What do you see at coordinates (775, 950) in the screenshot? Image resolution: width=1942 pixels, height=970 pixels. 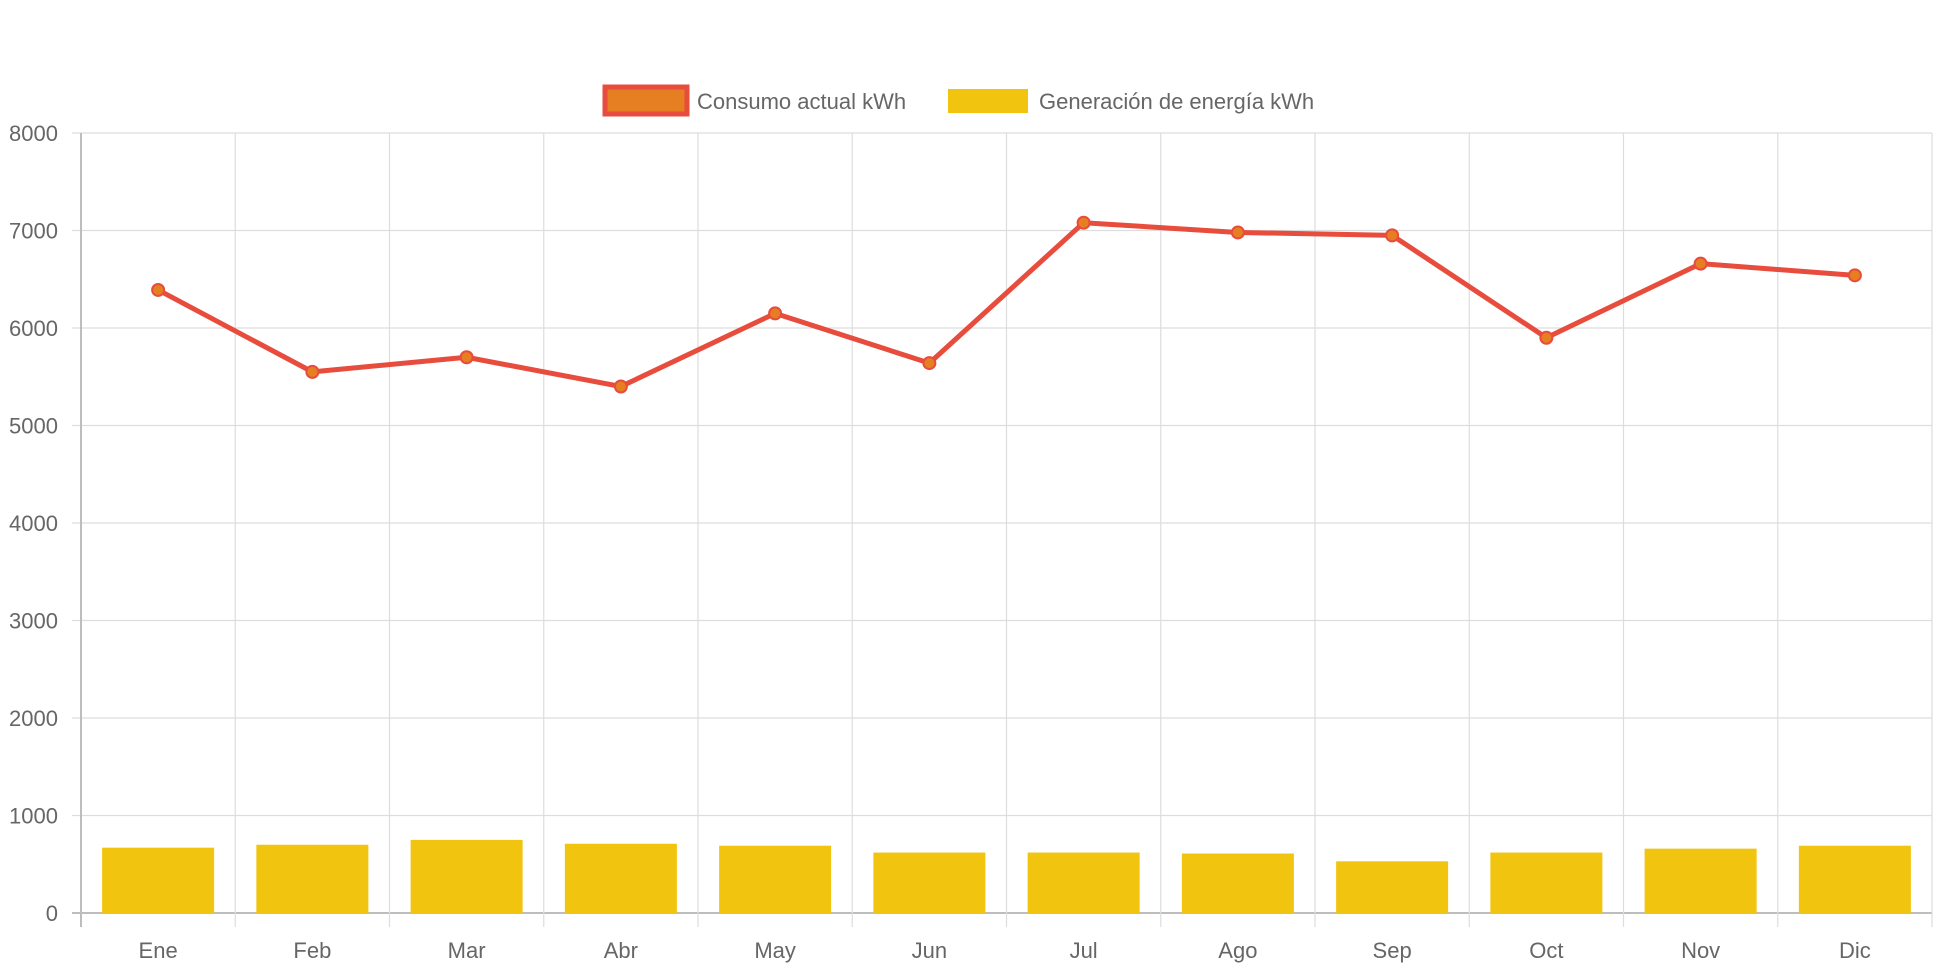 I see `x-tick-label-may: May` at bounding box center [775, 950].